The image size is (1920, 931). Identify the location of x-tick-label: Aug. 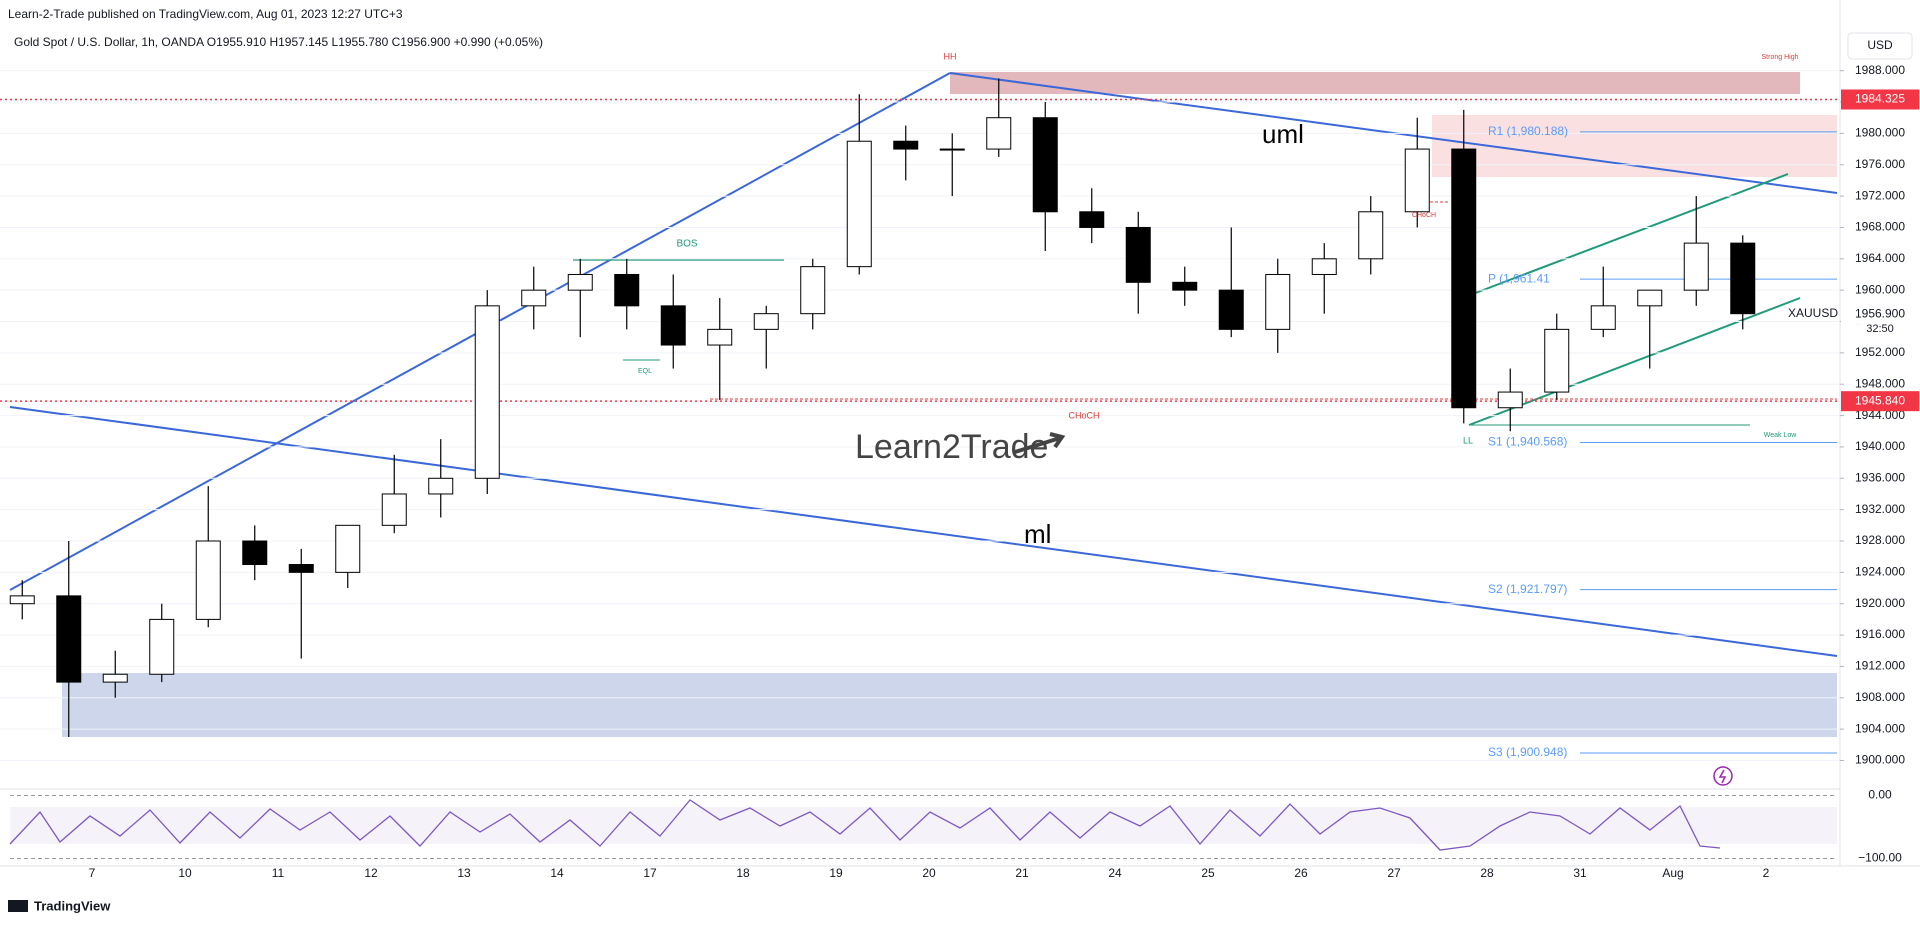
(1672, 873).